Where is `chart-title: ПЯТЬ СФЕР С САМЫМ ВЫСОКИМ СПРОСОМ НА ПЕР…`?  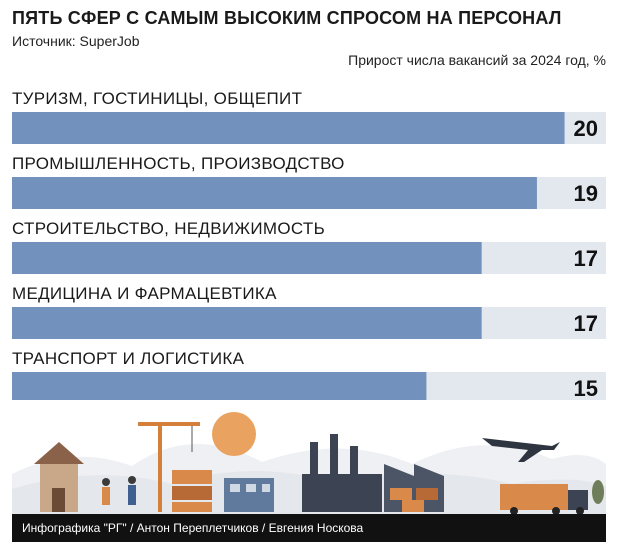 chart-title: ПЯТЬ СФЕР С САМЫМ ВЫСОКИМ СПРОСОМ НА ПЕР… is located at coordinates (287, 18).